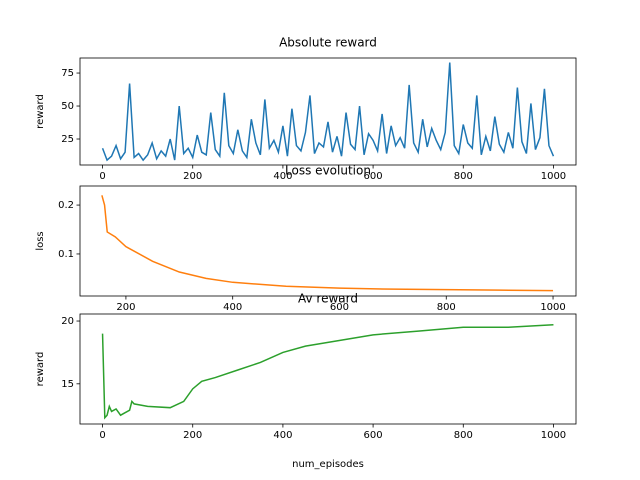 Image resolution: width=640 pixels, height=480 pixels. Describe the element at coordinates (67, 106) in the screenshot. I see `y-tick-label: 50` at that location.